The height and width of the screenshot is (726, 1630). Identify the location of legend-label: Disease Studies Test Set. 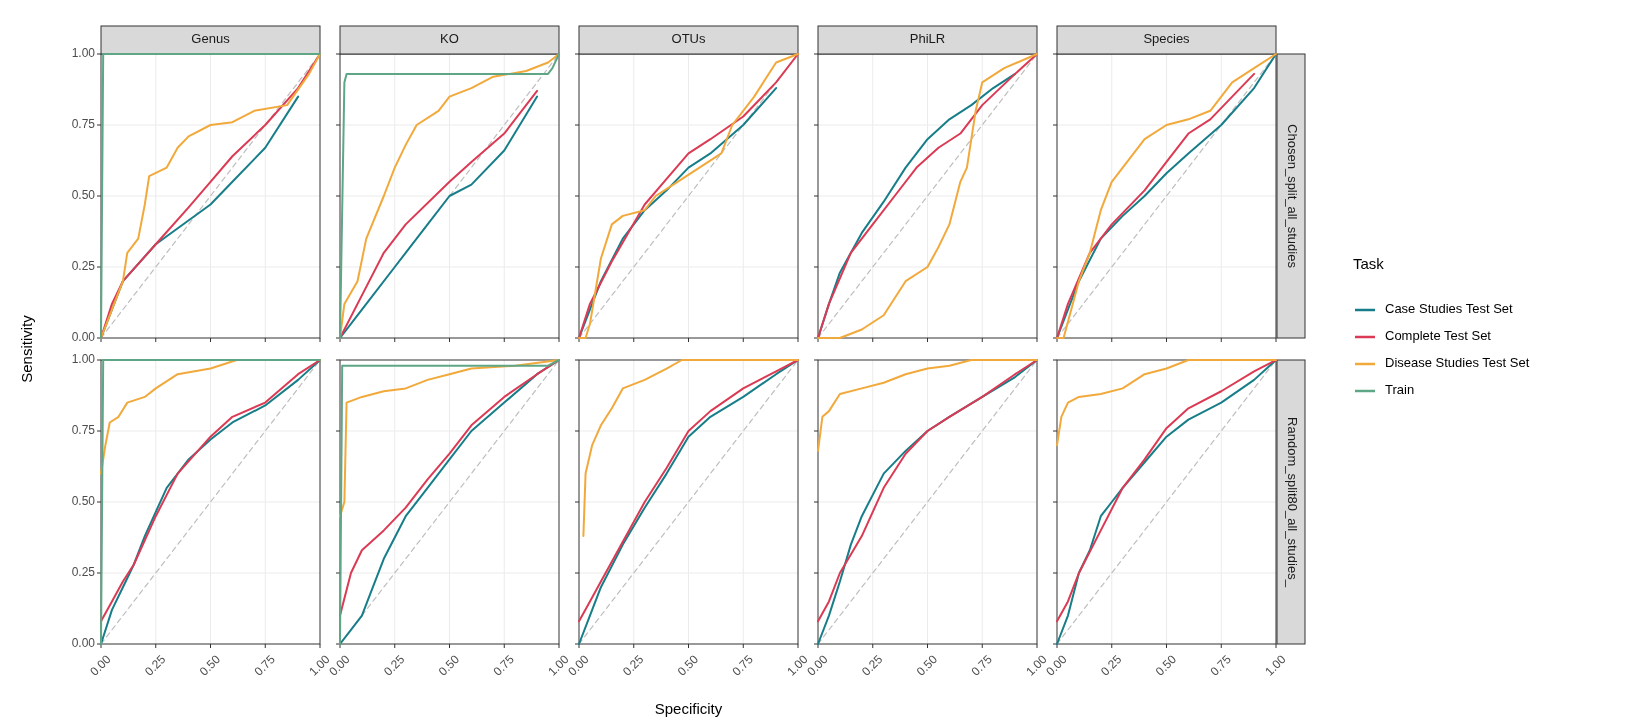
(1457, 363).